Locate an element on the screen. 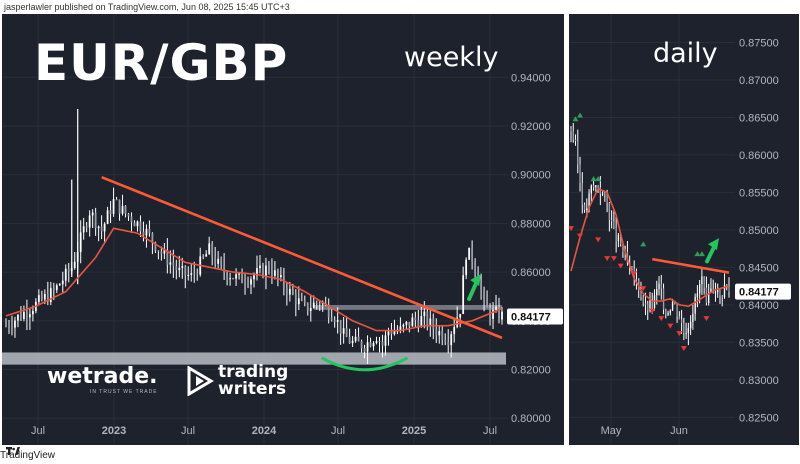 The width and height of the screenshot is (800, 464). wetrade-tagline: IN TRUST WE TRADE is located at coordinates (124, 392).